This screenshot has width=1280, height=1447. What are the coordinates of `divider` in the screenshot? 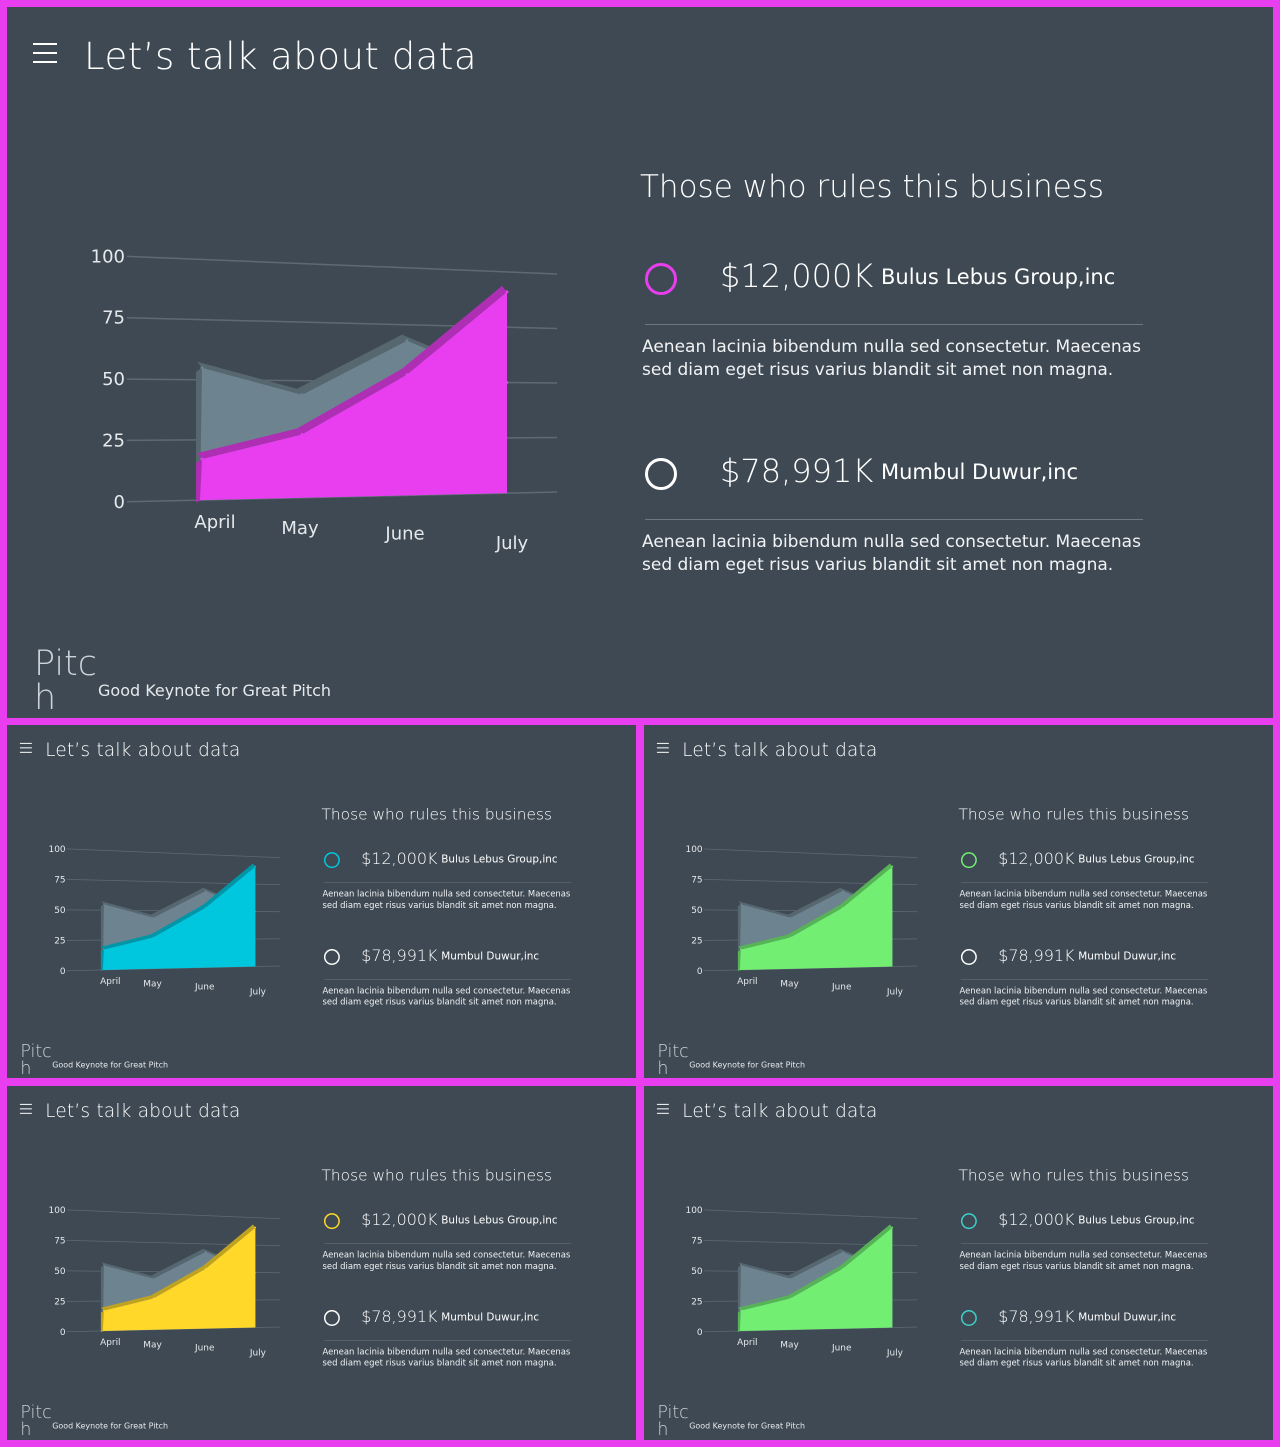 It's located at (894, 519).